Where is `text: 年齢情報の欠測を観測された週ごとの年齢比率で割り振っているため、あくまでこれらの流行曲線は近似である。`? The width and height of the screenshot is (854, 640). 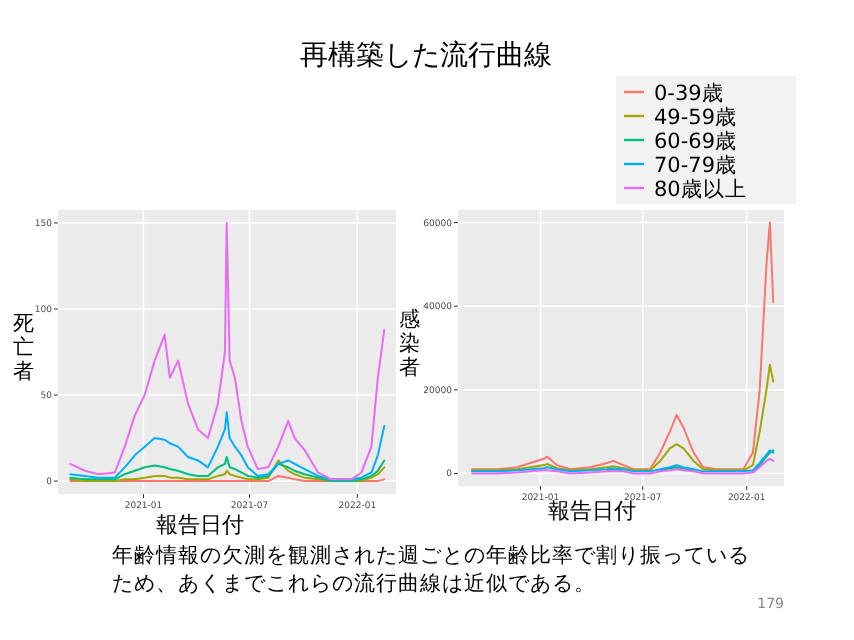 text: 年齢情報の欠測を観測された週ごとの年齢比率で割り振っているため、あくまでこれらの流行曲線は近似である。 is located at coordinates (432, 570).